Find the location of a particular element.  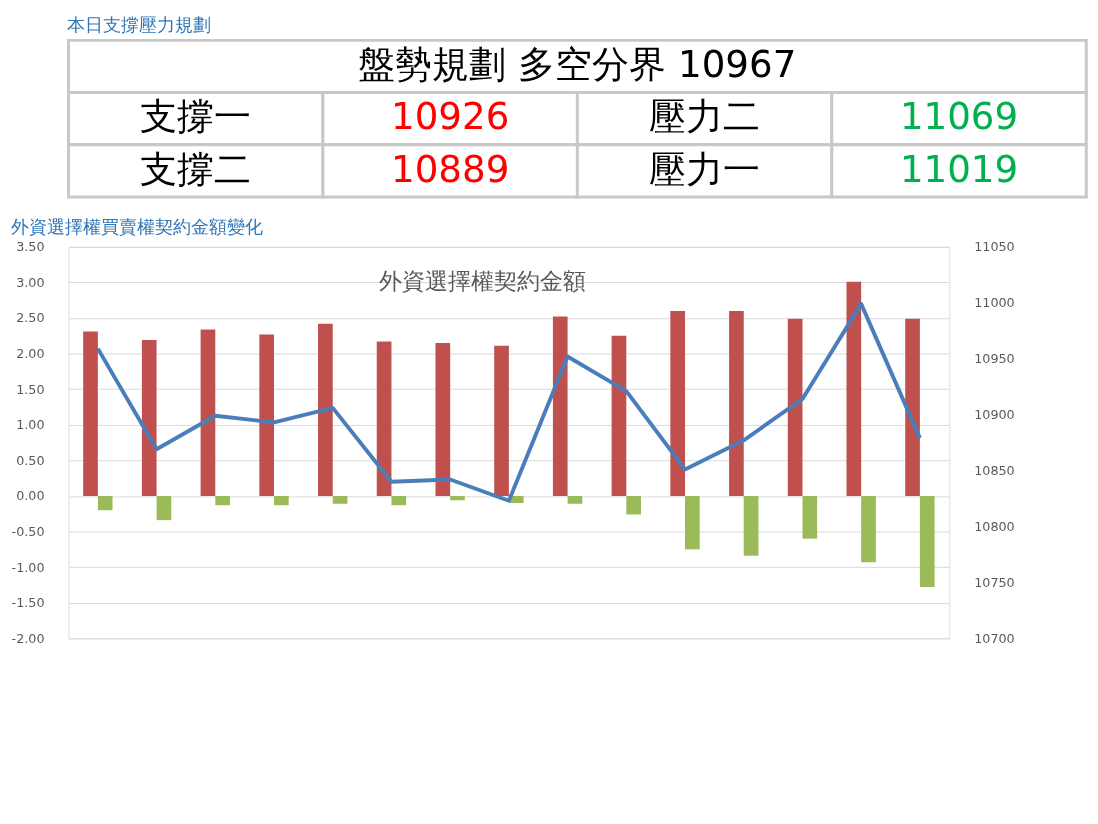

y2-tick-label: 11000 is located at coordinates (994, 303).